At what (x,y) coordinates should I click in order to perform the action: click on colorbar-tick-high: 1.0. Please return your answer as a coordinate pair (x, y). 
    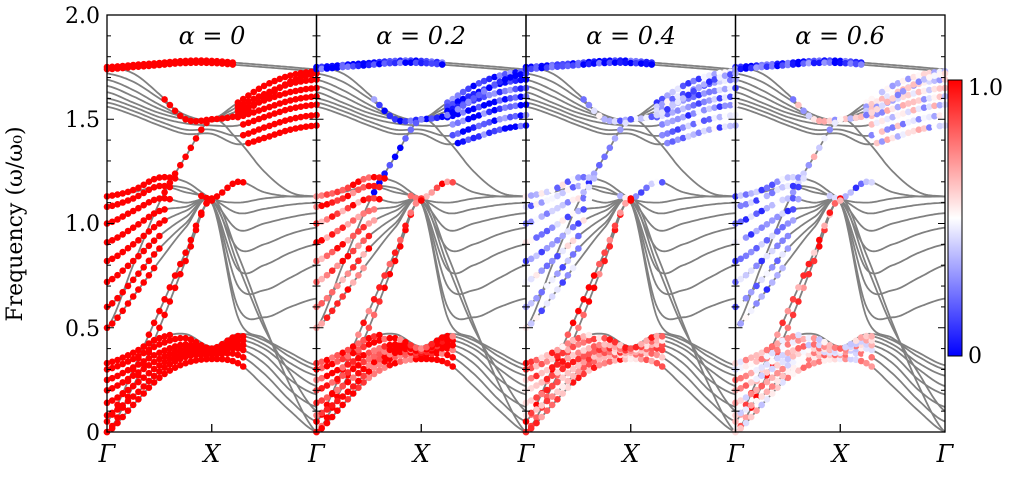
    Looking at the image, I should click on (985, 88).